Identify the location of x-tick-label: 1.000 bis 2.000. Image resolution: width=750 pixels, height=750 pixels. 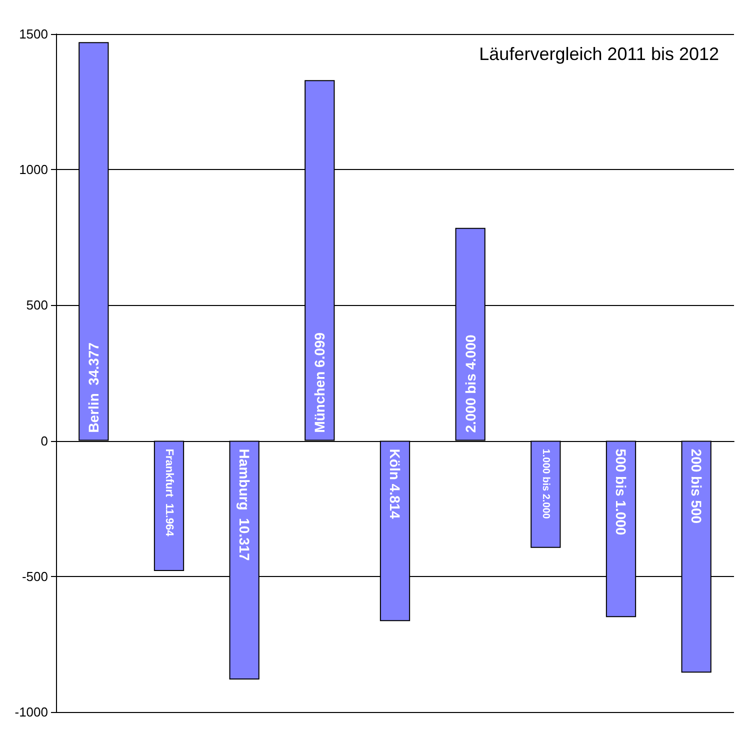
(546, 484).